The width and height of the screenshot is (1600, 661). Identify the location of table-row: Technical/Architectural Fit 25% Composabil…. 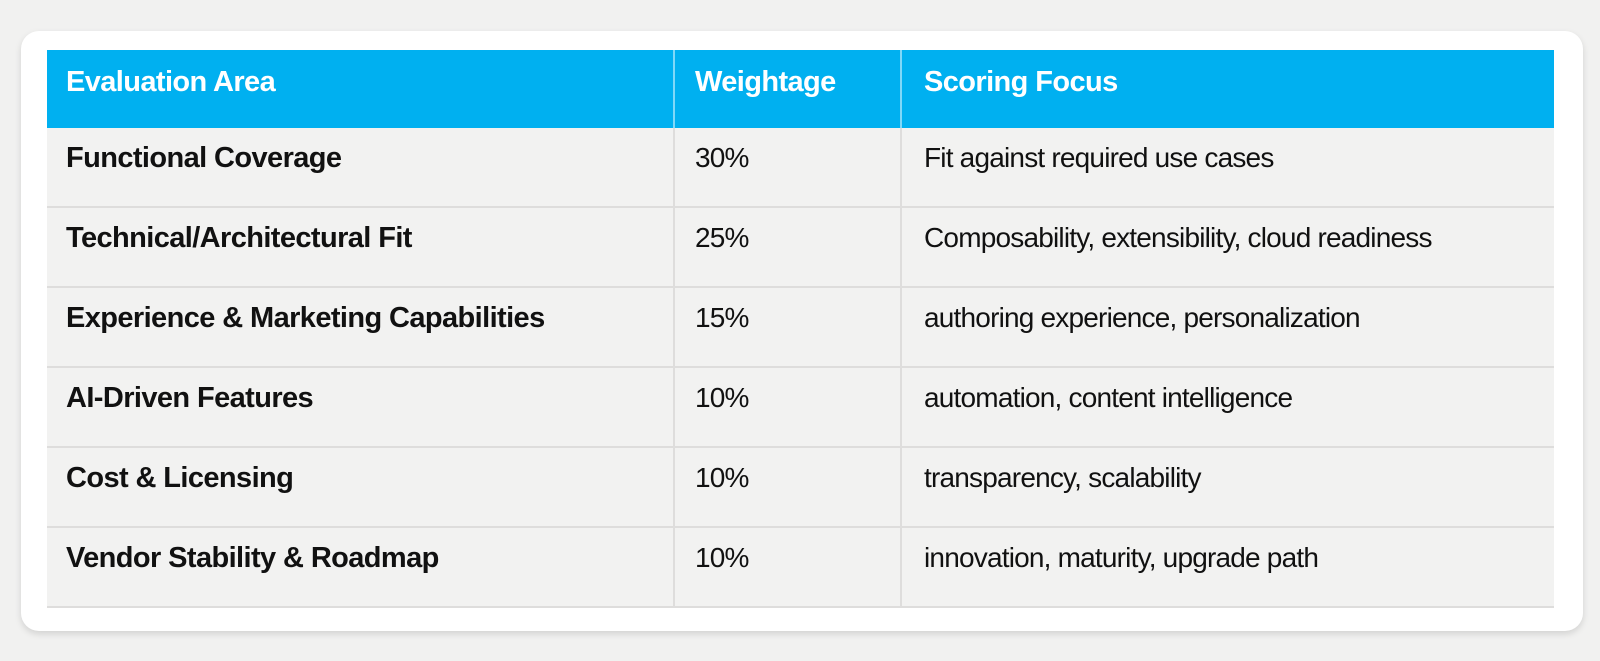
(800, 248).